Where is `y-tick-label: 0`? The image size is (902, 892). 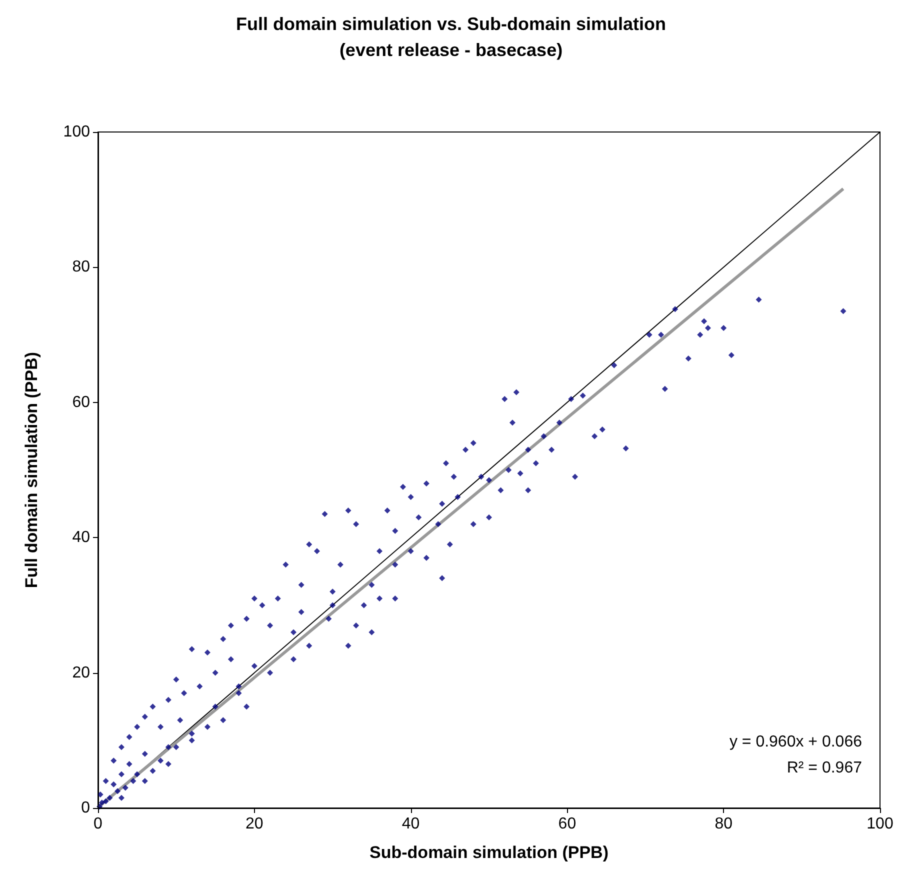
y-tick-label: 0 is located at coordinates (85, 808).